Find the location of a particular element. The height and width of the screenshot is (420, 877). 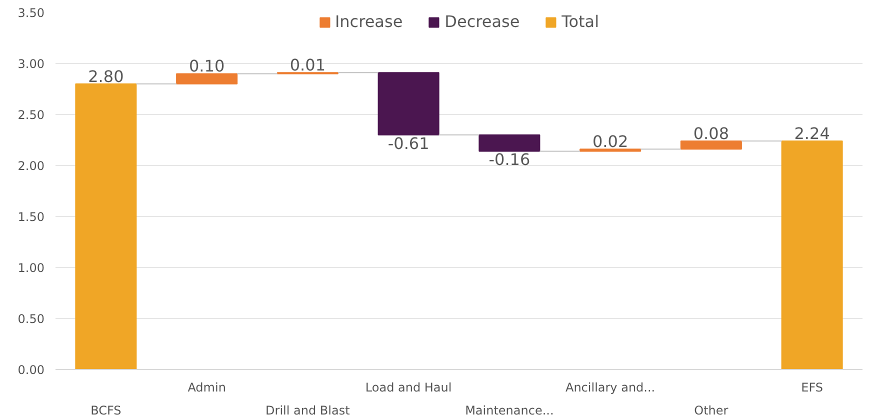

legend-label: Increase is located at coordinates (368, 21).